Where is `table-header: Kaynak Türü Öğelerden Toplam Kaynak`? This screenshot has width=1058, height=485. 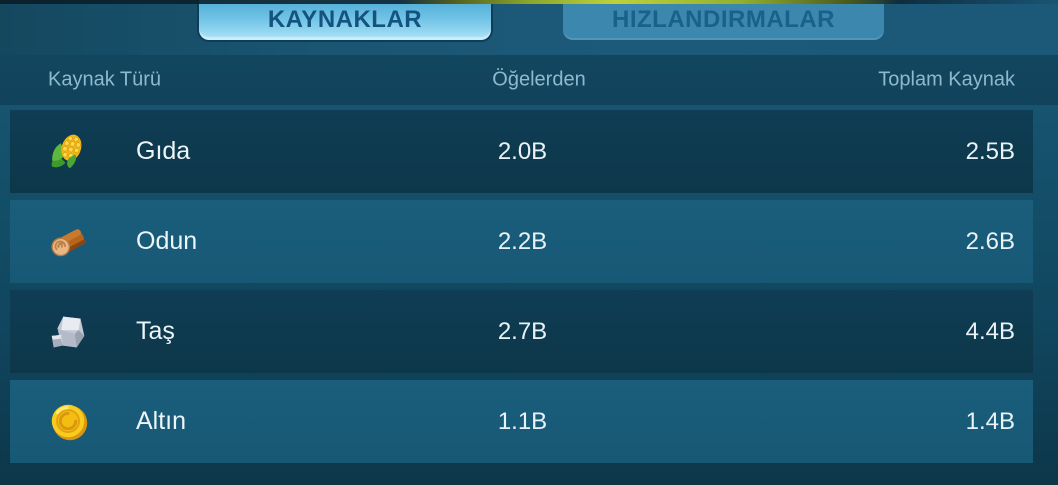
table-header: Kaynak Türü Öğelerden Toplam Kaynak is located at coordinates (529, 80).